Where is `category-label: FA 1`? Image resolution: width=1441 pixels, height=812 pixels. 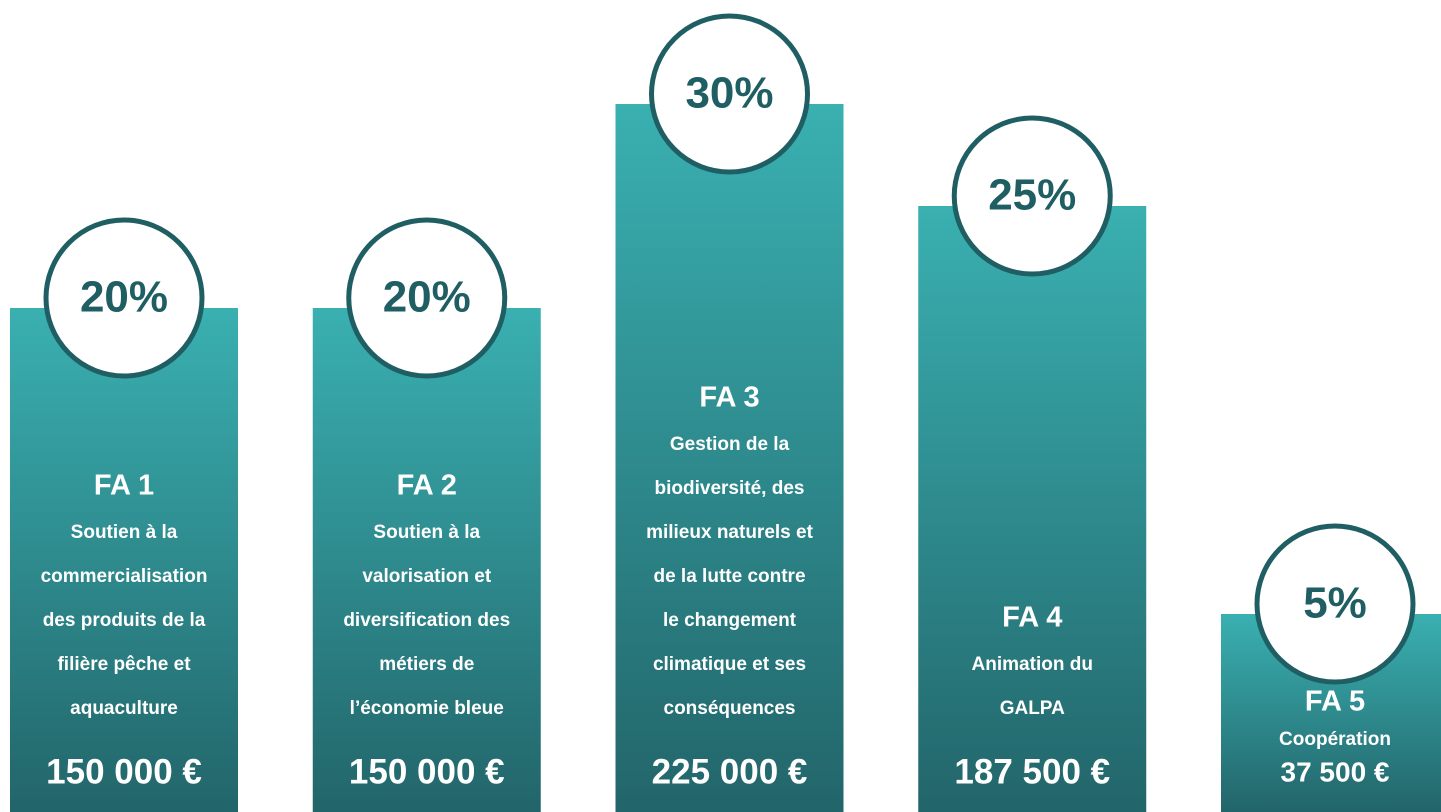 category-label: FA 1 is located at coordinates (124, 486).